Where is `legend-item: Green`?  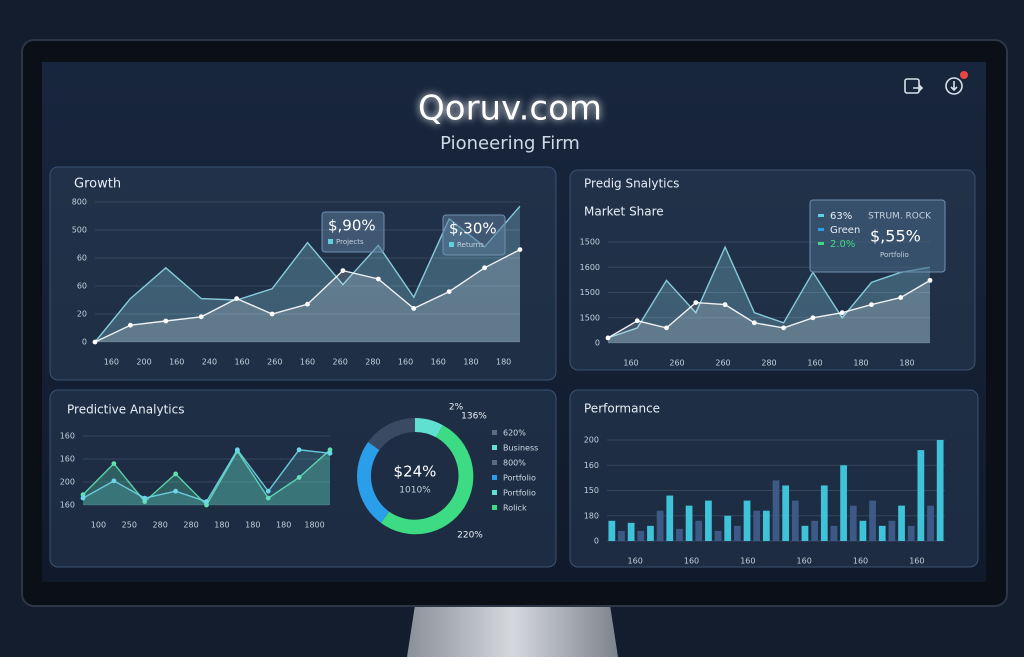 legend-item: Green is located at coordinates (845, 230).